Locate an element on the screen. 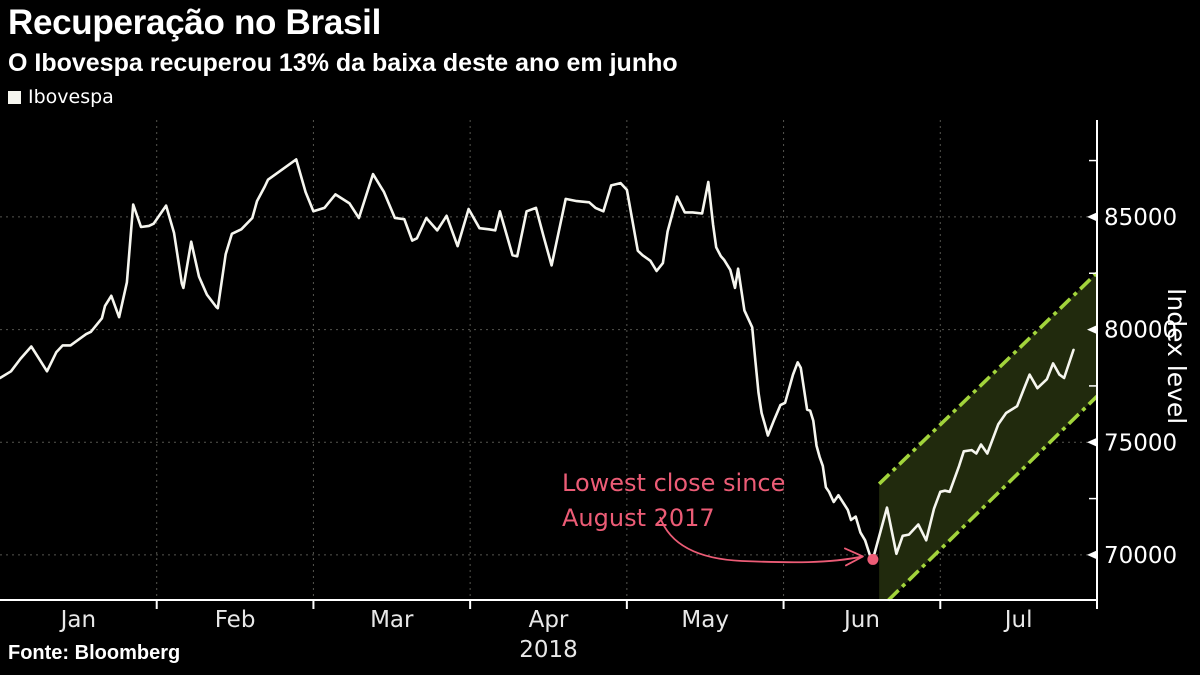  legend-swatch-icon is located at coordinates (14, 97).